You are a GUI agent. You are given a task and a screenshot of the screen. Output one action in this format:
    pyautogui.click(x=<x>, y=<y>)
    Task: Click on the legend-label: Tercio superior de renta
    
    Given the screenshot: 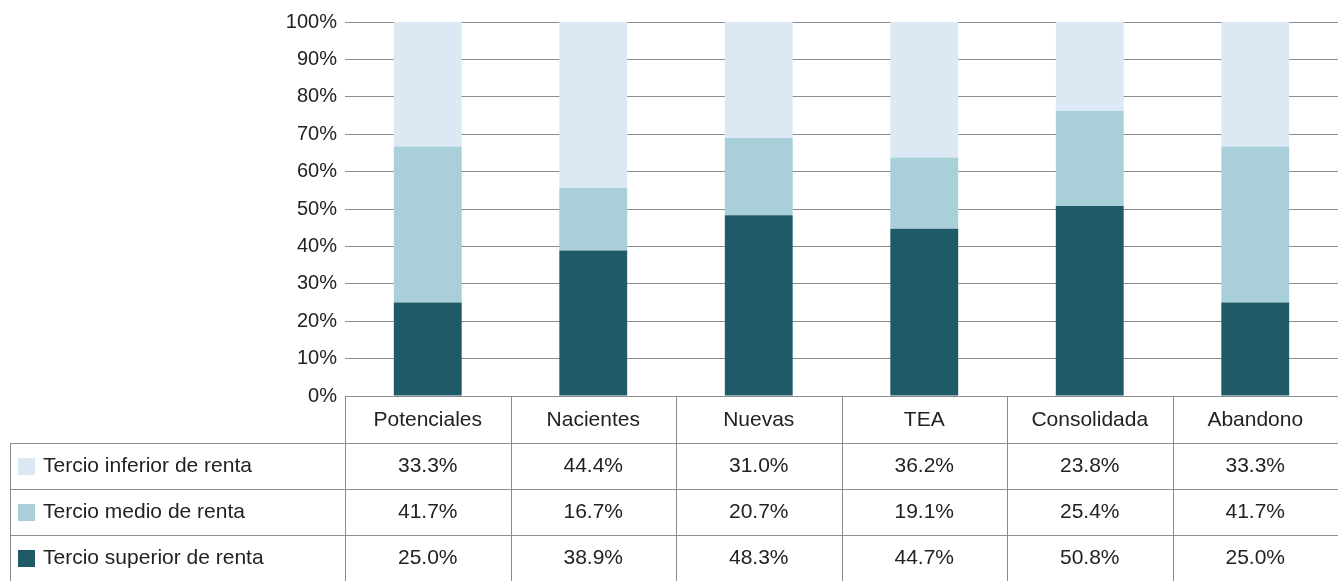 What is the action you would take?
    pyautogui.click(x=153, y=556)
    